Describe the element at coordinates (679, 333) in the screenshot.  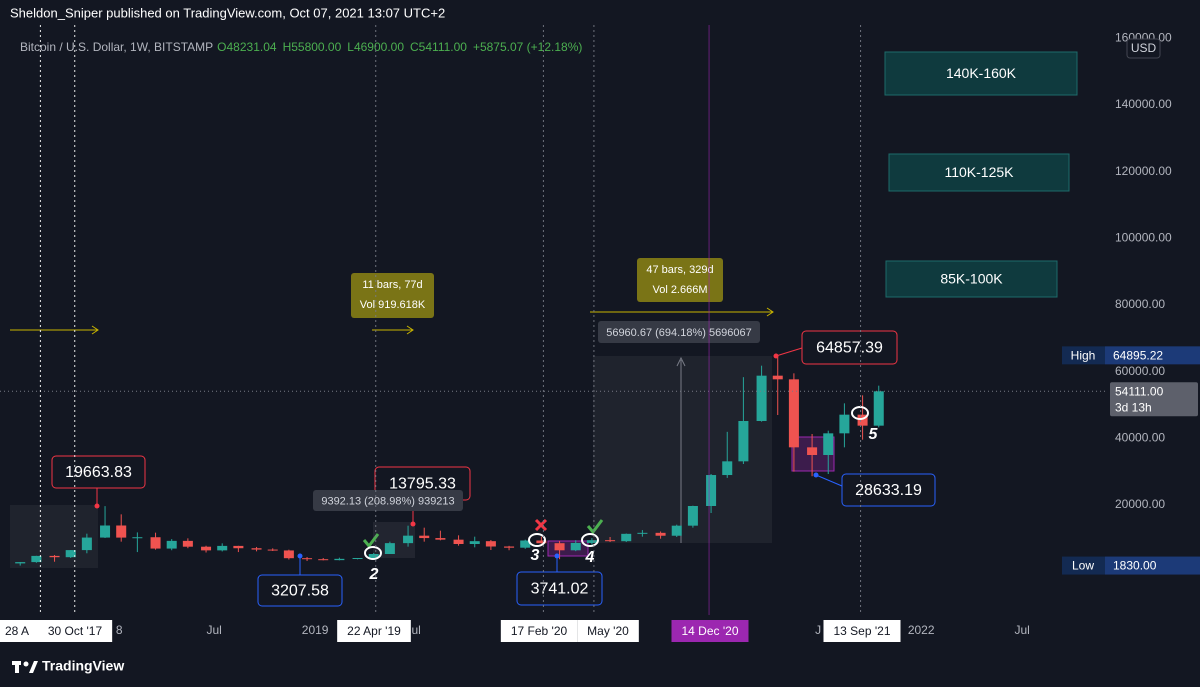
I see `measure-label: 56960.67 (694.18%) 5696067` at that location.